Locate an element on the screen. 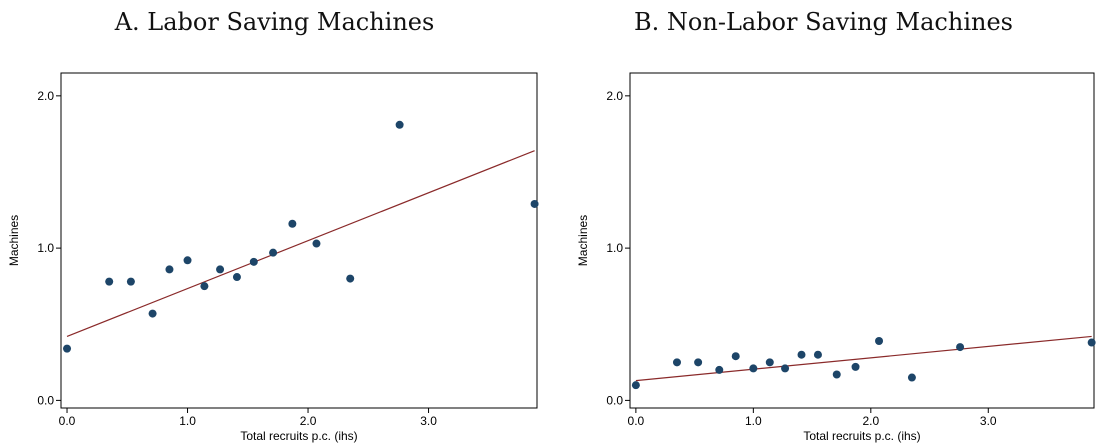  chart-title: B. Non-Labor Saving Machines is located at coordinates (823, 22).